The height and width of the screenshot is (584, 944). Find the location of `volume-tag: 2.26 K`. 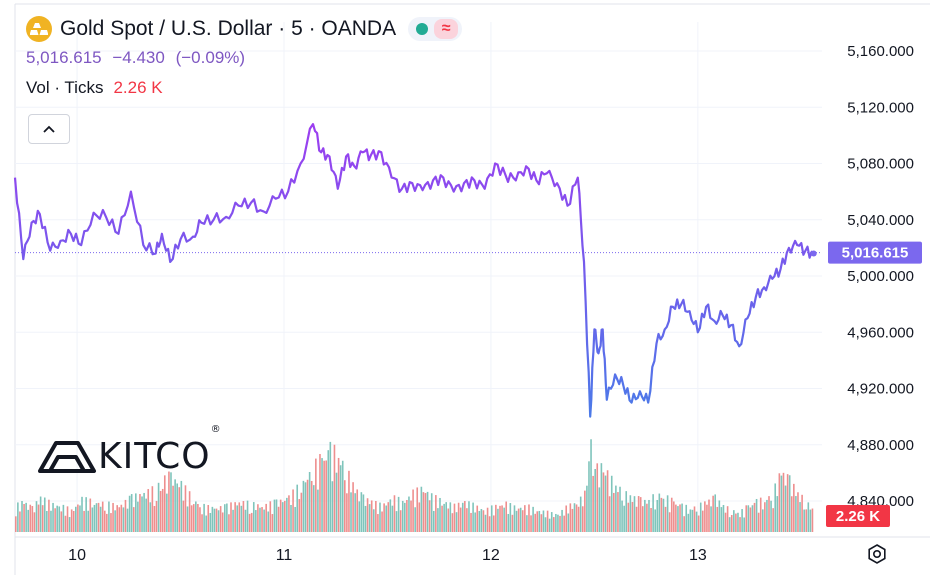

volume-tag: 2.26 K is located at coordinates (858, 516).